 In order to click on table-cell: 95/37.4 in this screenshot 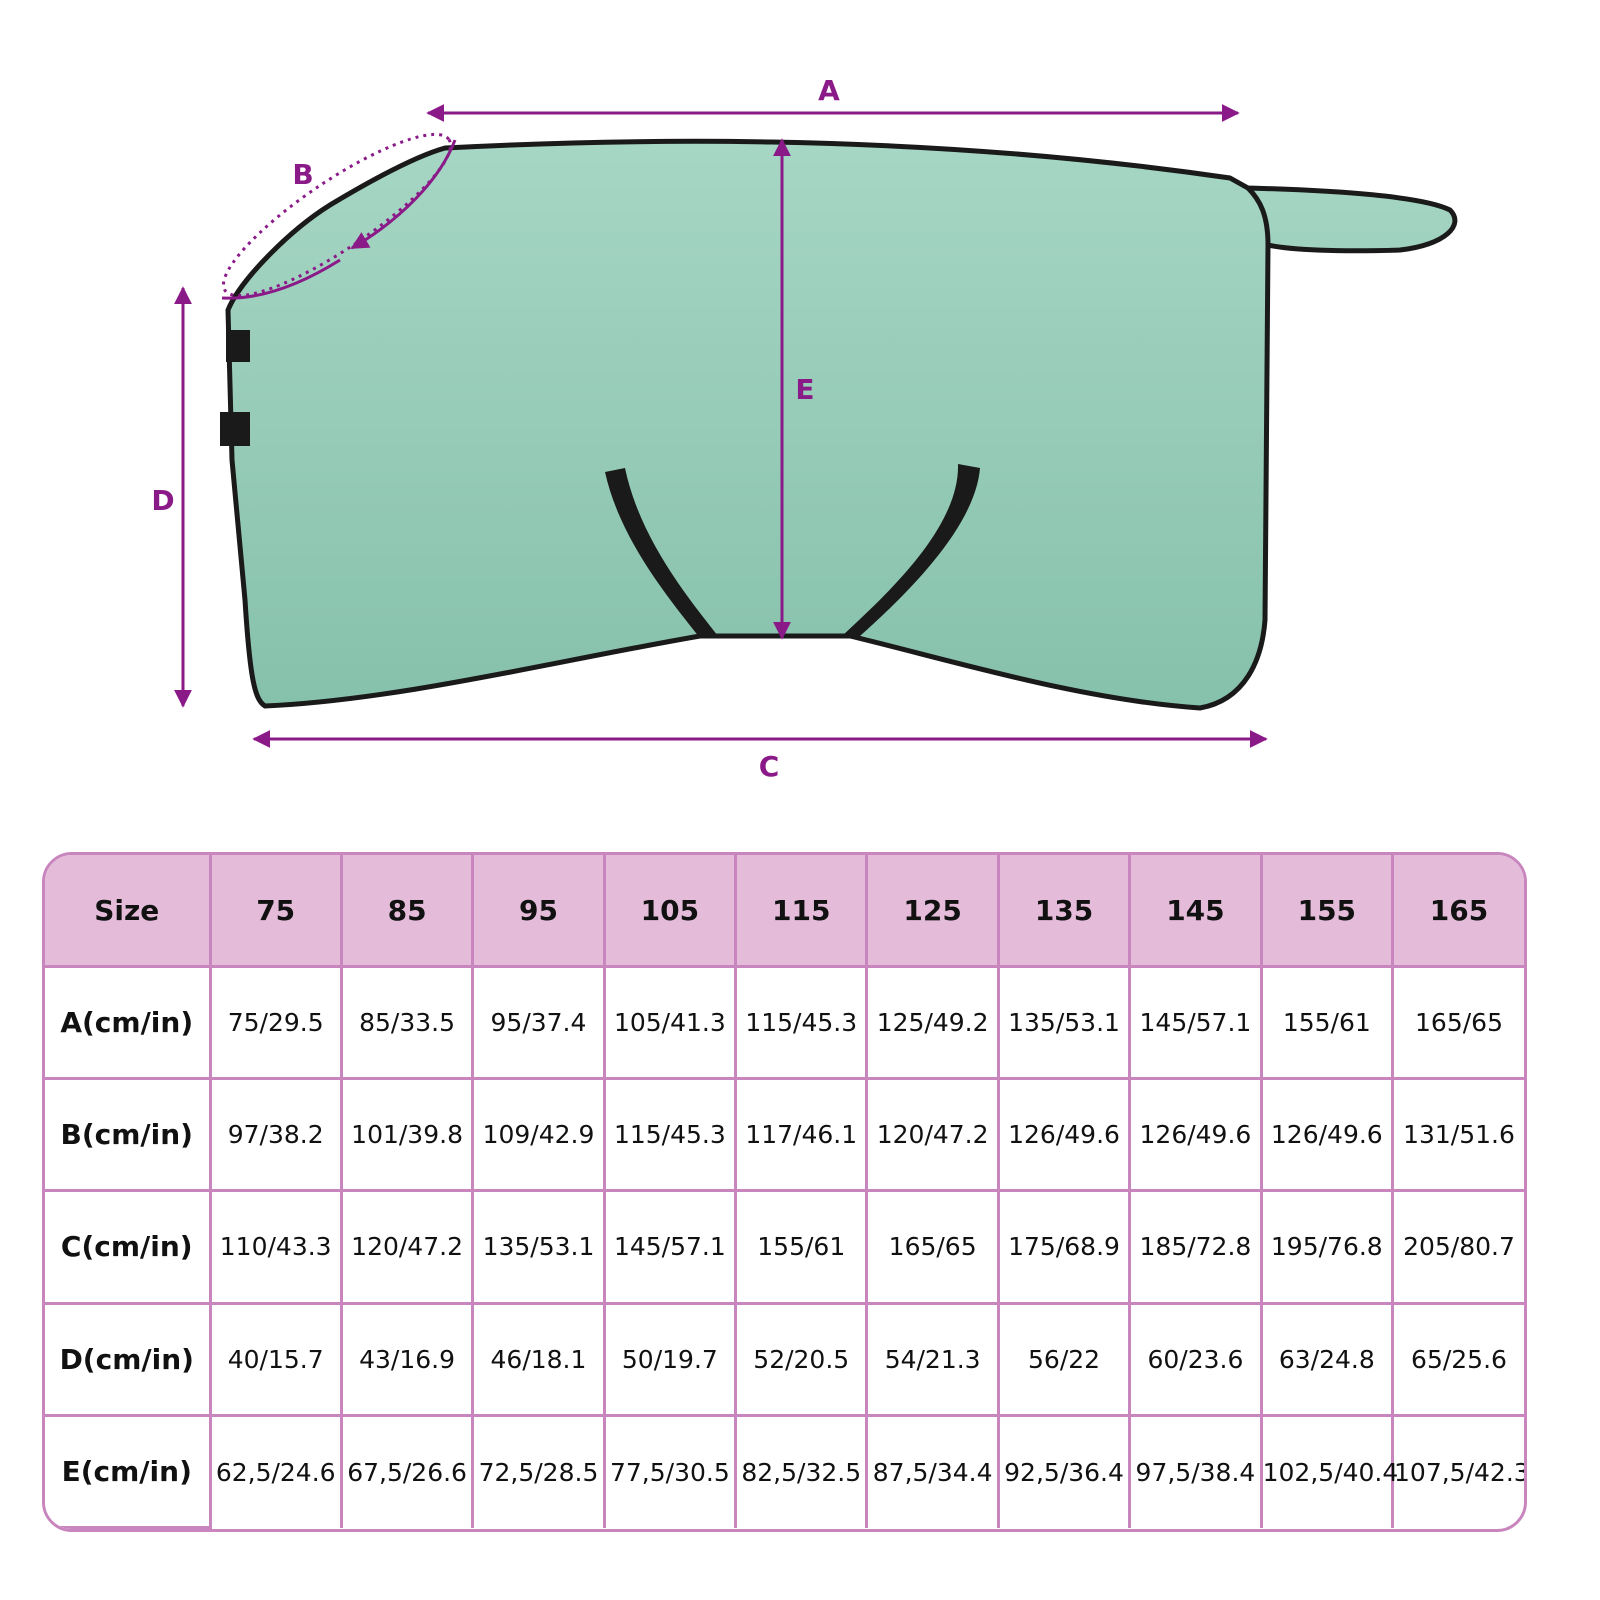, I will do `click(538, 1022)`.